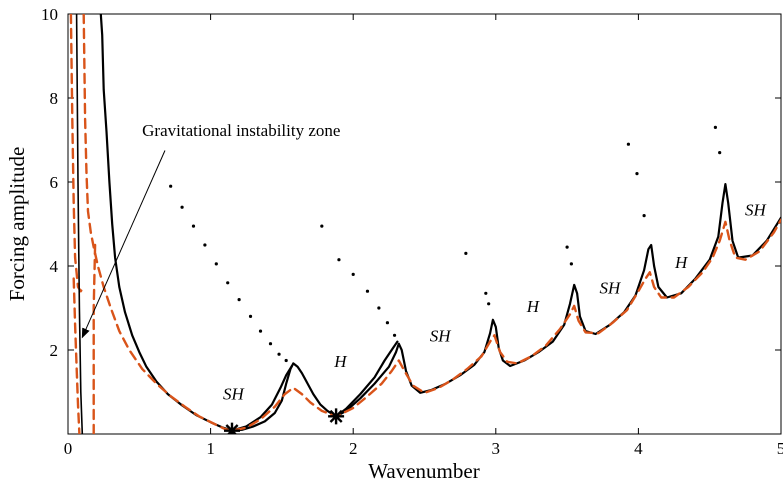 This screenshot has width=783, height=490. Describe the element at coordinates (638, 448) in the screenshot. I see `x-tick-label: 4` at that location.